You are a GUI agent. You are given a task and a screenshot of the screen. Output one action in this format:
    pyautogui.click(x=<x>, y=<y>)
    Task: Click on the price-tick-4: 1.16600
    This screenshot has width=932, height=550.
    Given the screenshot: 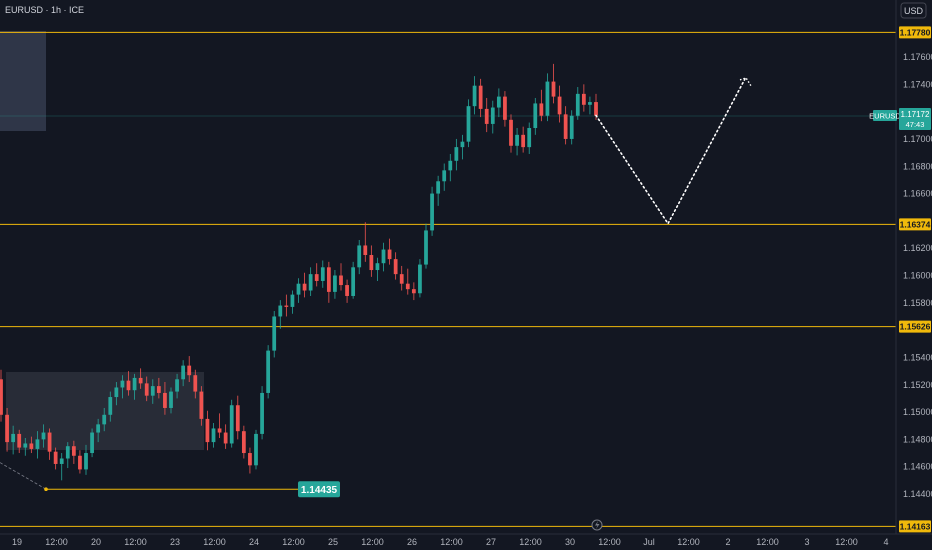 What is the action you would take?
    pyautogui.click(x=917, y=194)
    